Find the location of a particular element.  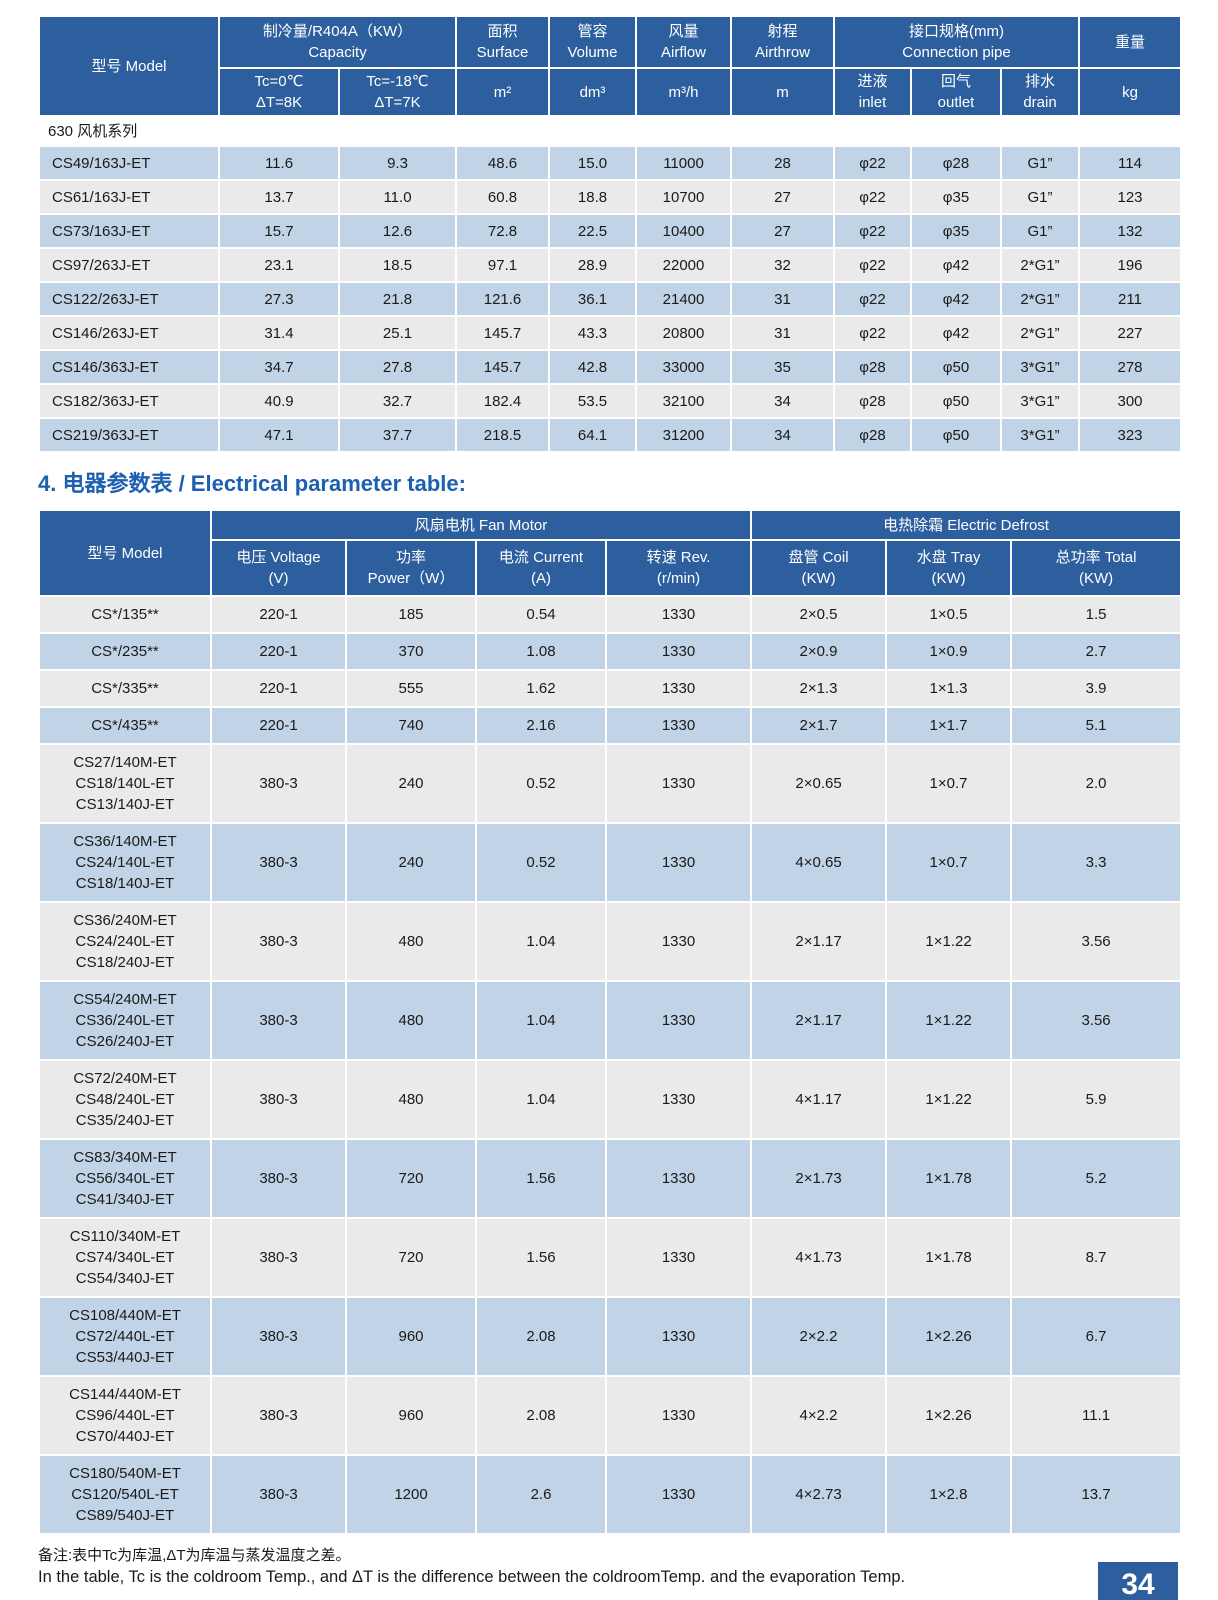

model-cell: CS36/240M-ET CS24/240L-ET CS18/240J-ET is located at coordinates (125, 941).